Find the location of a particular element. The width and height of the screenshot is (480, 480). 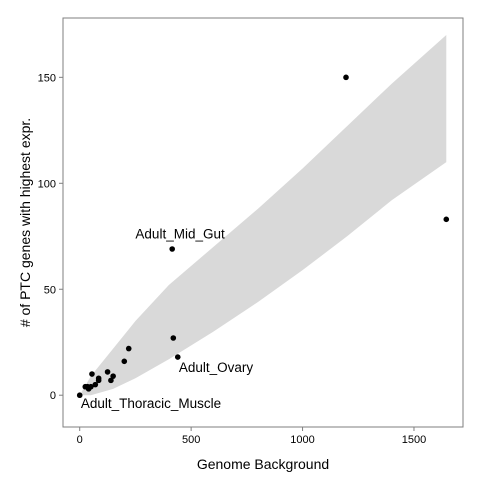

point-annotation: Adult_Mid_Gut is located at coordinates (180, 233).